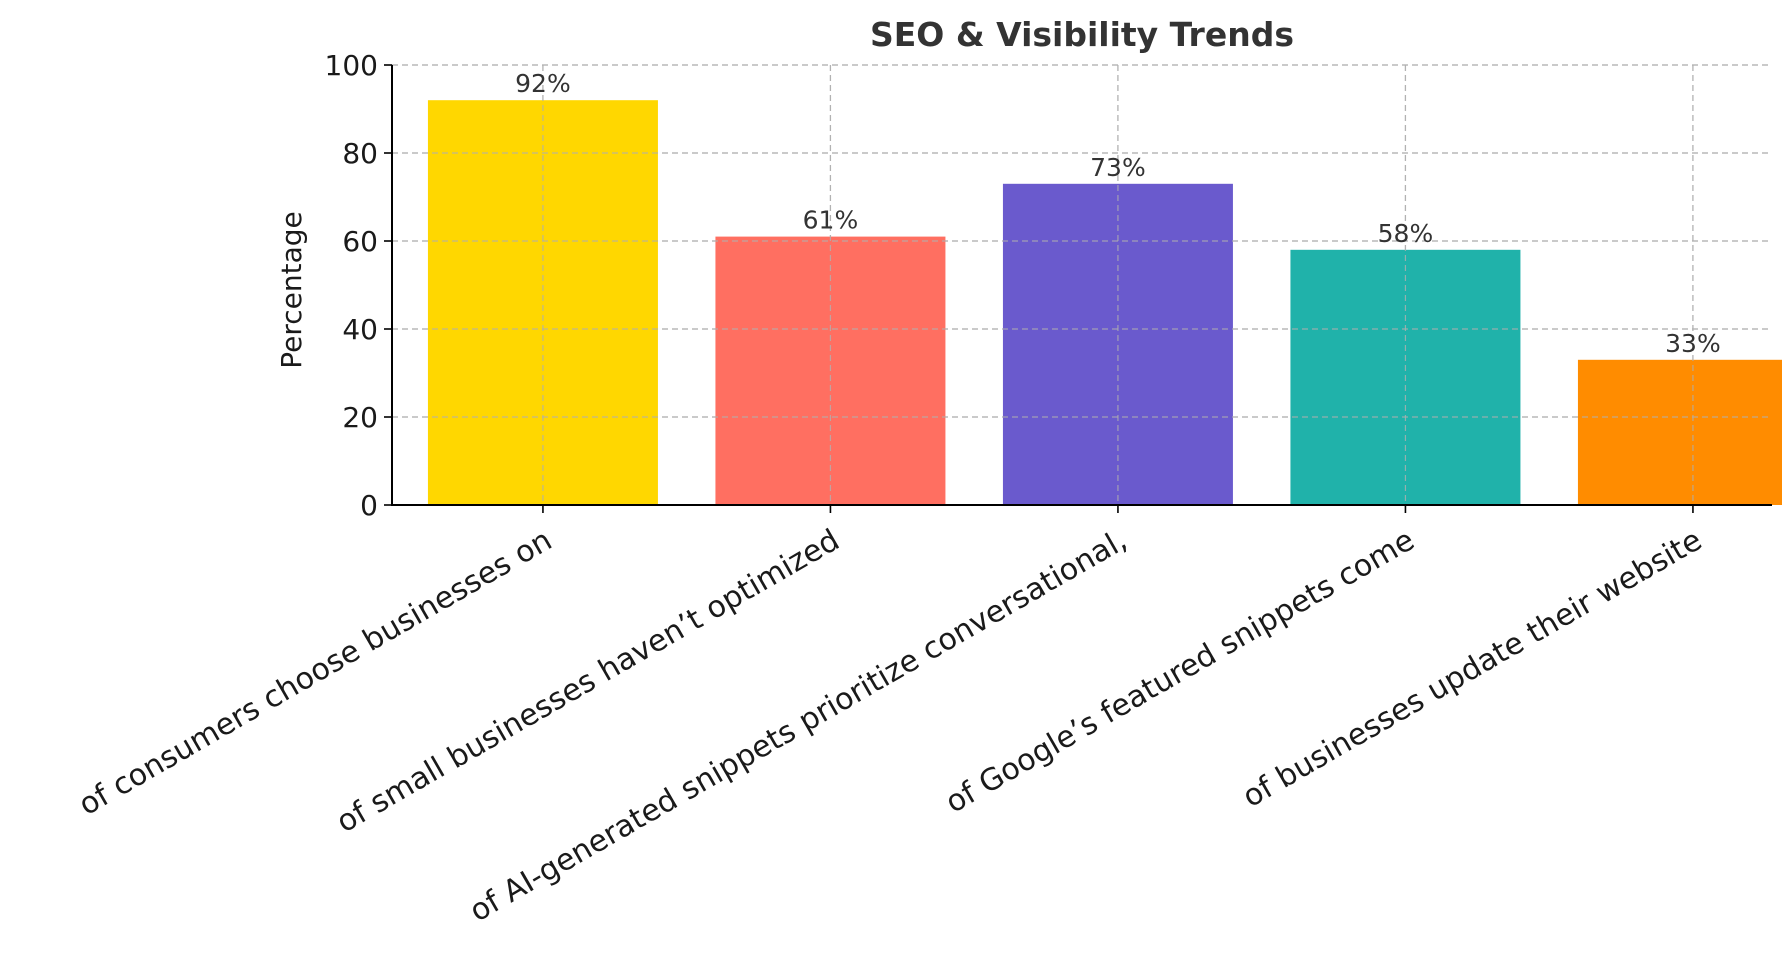 Image resolution: width=1782 pixels, height=980 pixels. I want to click on x-tick-label: of consumers choose businesses on, so click(315, 673).